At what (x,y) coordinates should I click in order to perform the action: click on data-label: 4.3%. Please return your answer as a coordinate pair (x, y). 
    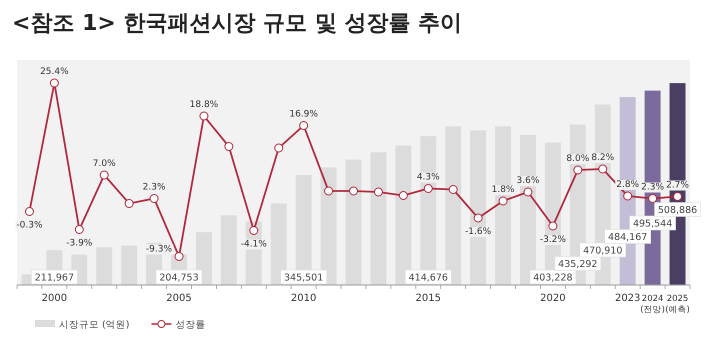
    Looking at the image, I should click on (428, 177).